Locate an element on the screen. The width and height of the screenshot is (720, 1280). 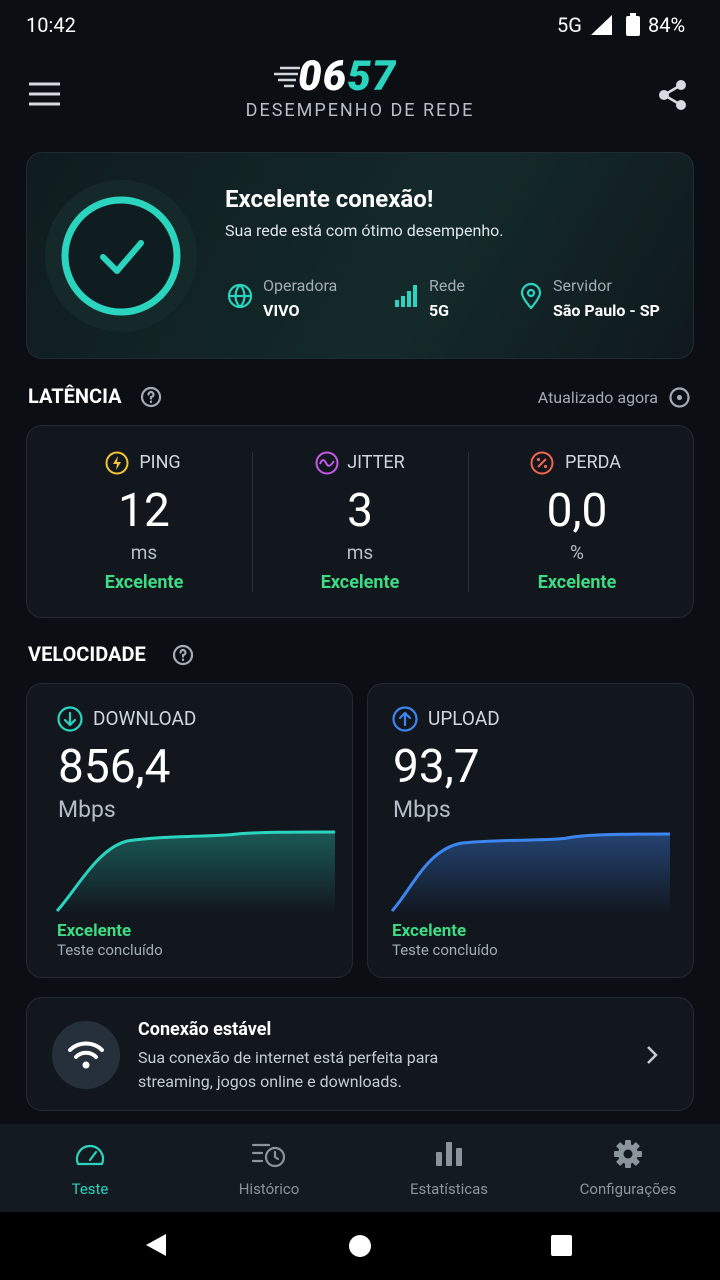
download-rating: Excelente is located at coordinates (94, 931).